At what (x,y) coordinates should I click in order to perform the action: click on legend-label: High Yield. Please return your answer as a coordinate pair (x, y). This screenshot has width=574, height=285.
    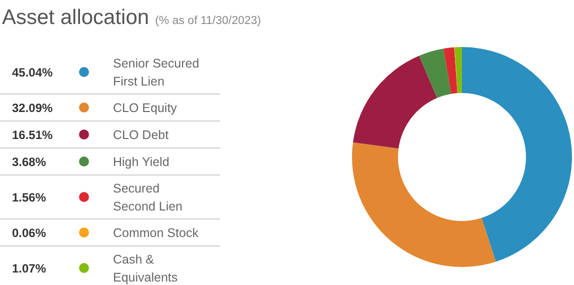
    Looking at the image, I should click on (141, 162).